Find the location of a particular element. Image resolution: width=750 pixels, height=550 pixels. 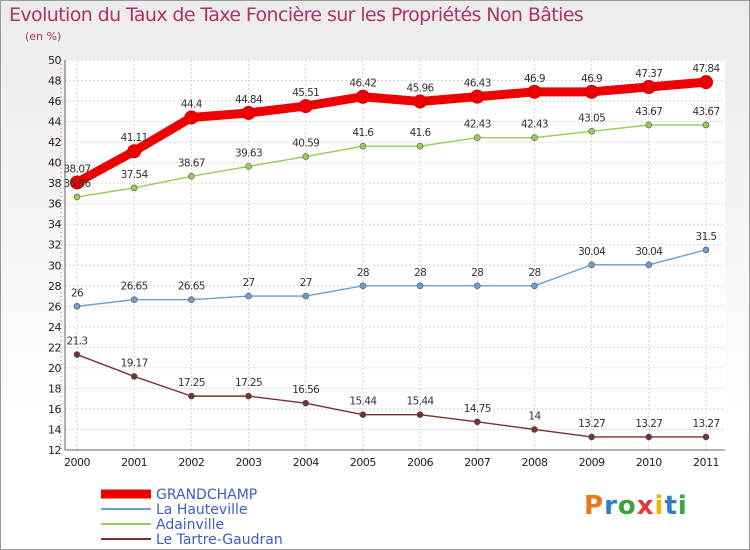

data-label: 45.96 is located at coordinates (421, 88).